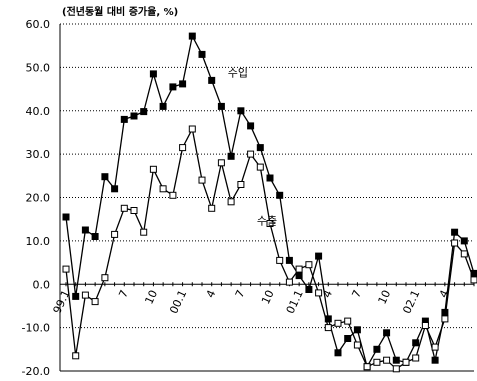  What do you see at coordinates (120, 11) in the screenshot?
I see `unit-label: (전년동월 대비 증가율, %)` at bounding box center [120, 11].